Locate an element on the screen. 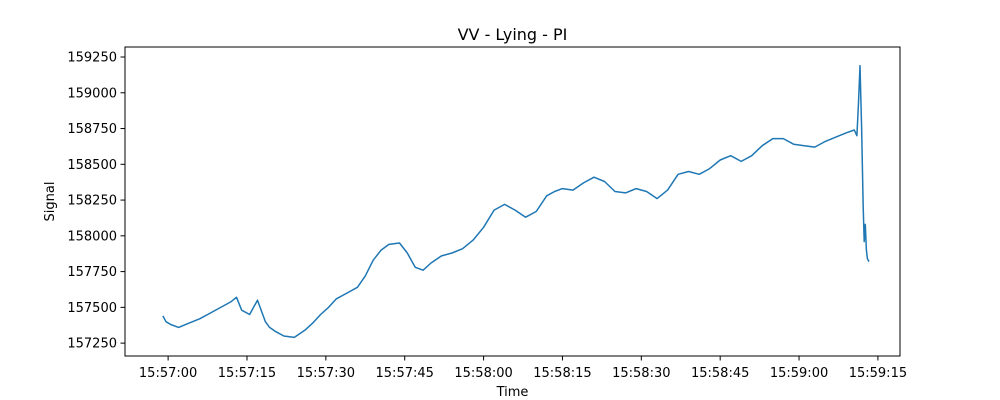 The height and width of the screenshot is (400, 1000). x-tick-label: 15:59:15 is located at coordinates (878, 373).